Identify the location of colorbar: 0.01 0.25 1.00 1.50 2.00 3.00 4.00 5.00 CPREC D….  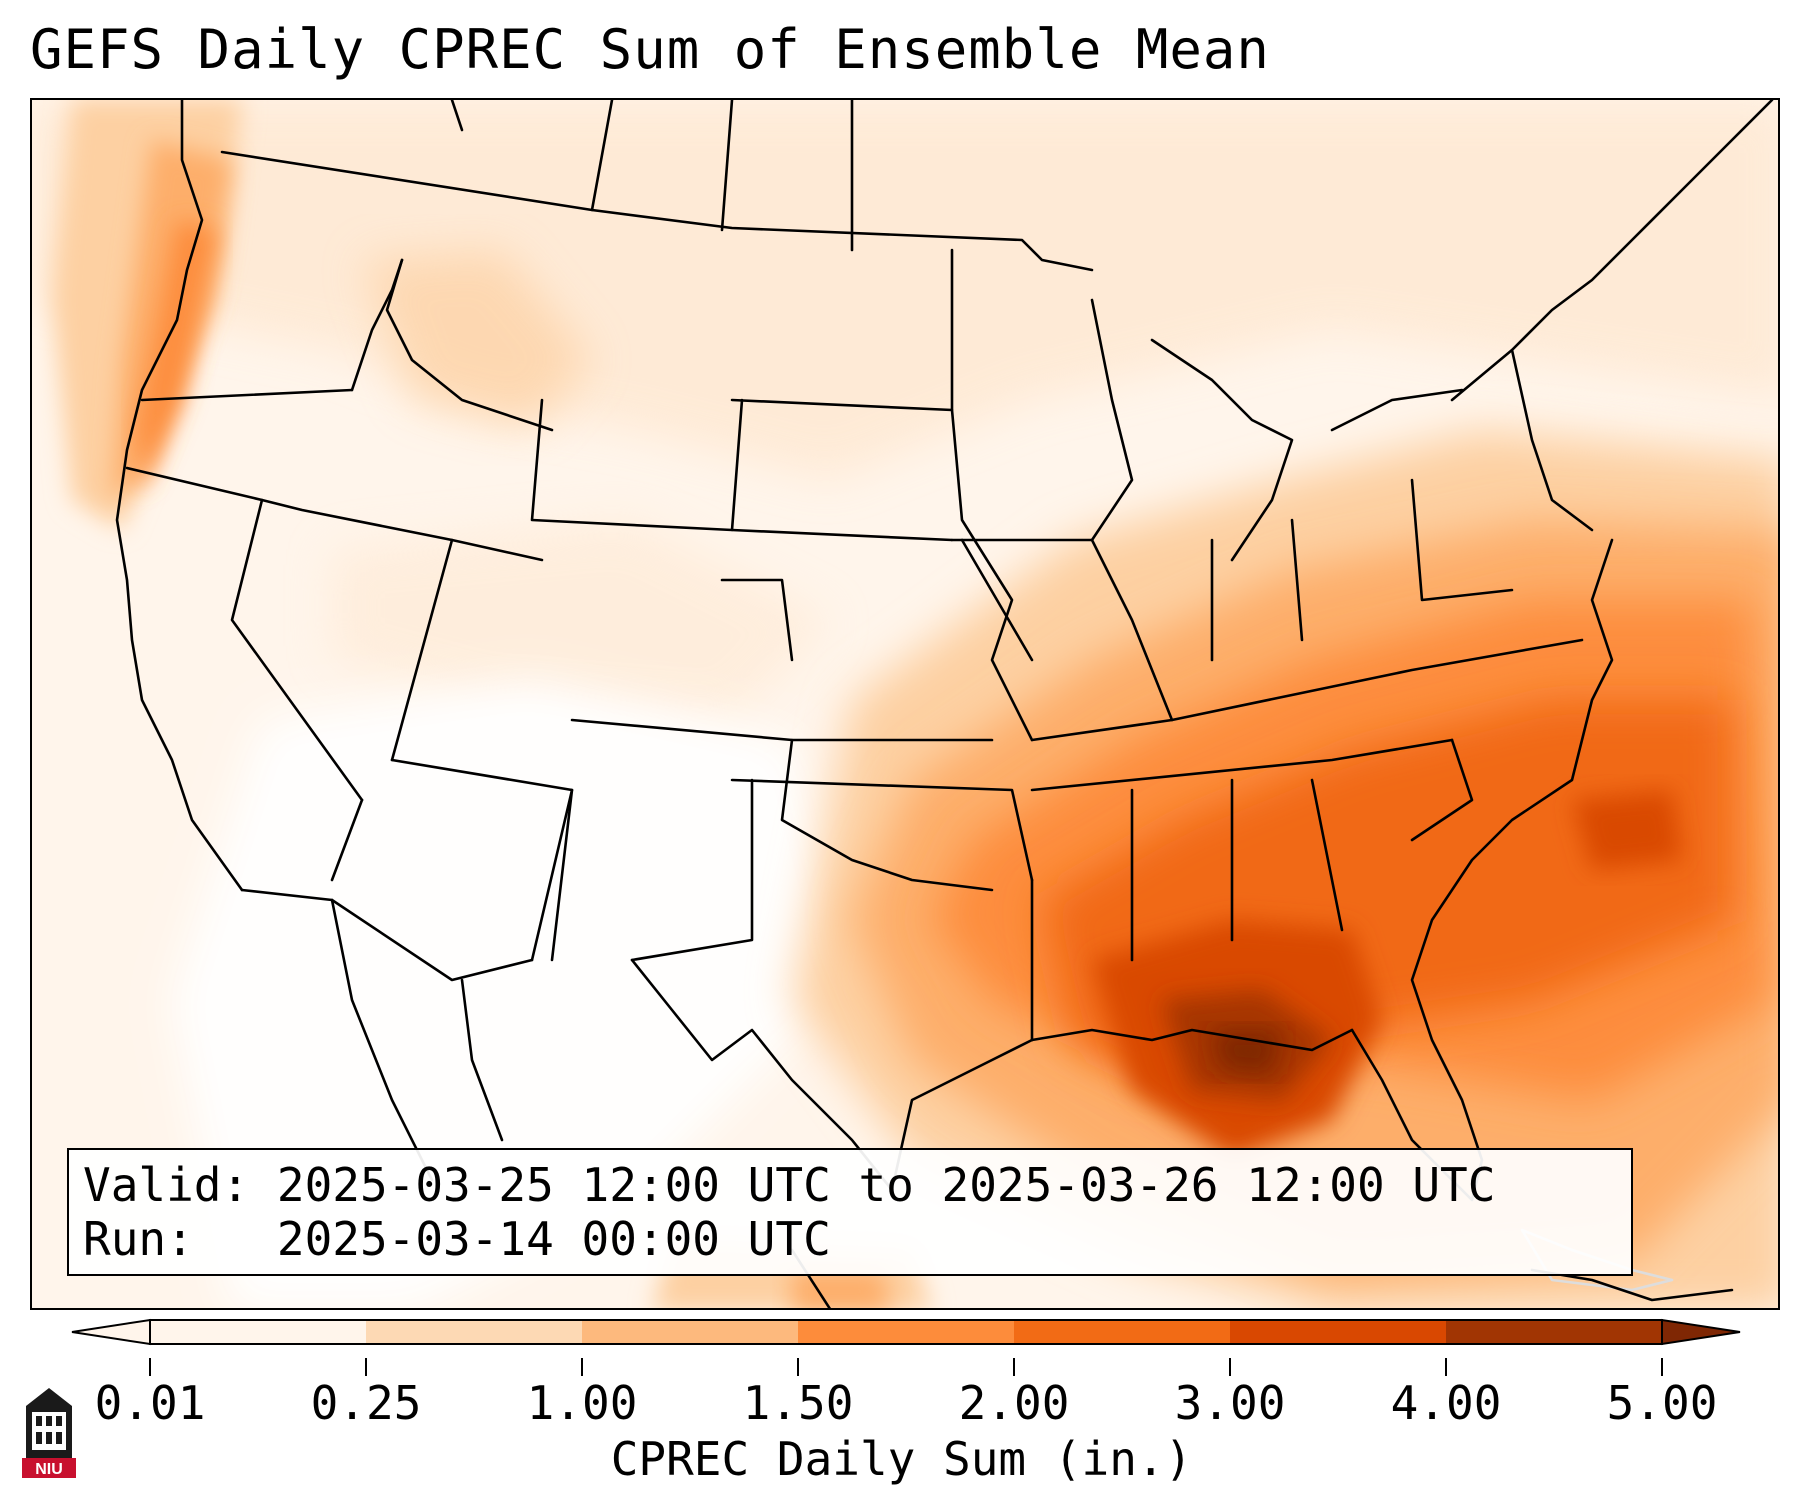
(901, 1406).